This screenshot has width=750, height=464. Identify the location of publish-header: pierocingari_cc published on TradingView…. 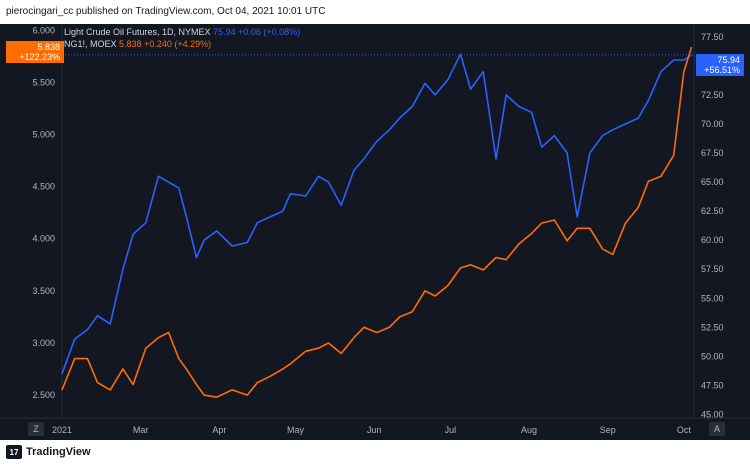
(375, 12).